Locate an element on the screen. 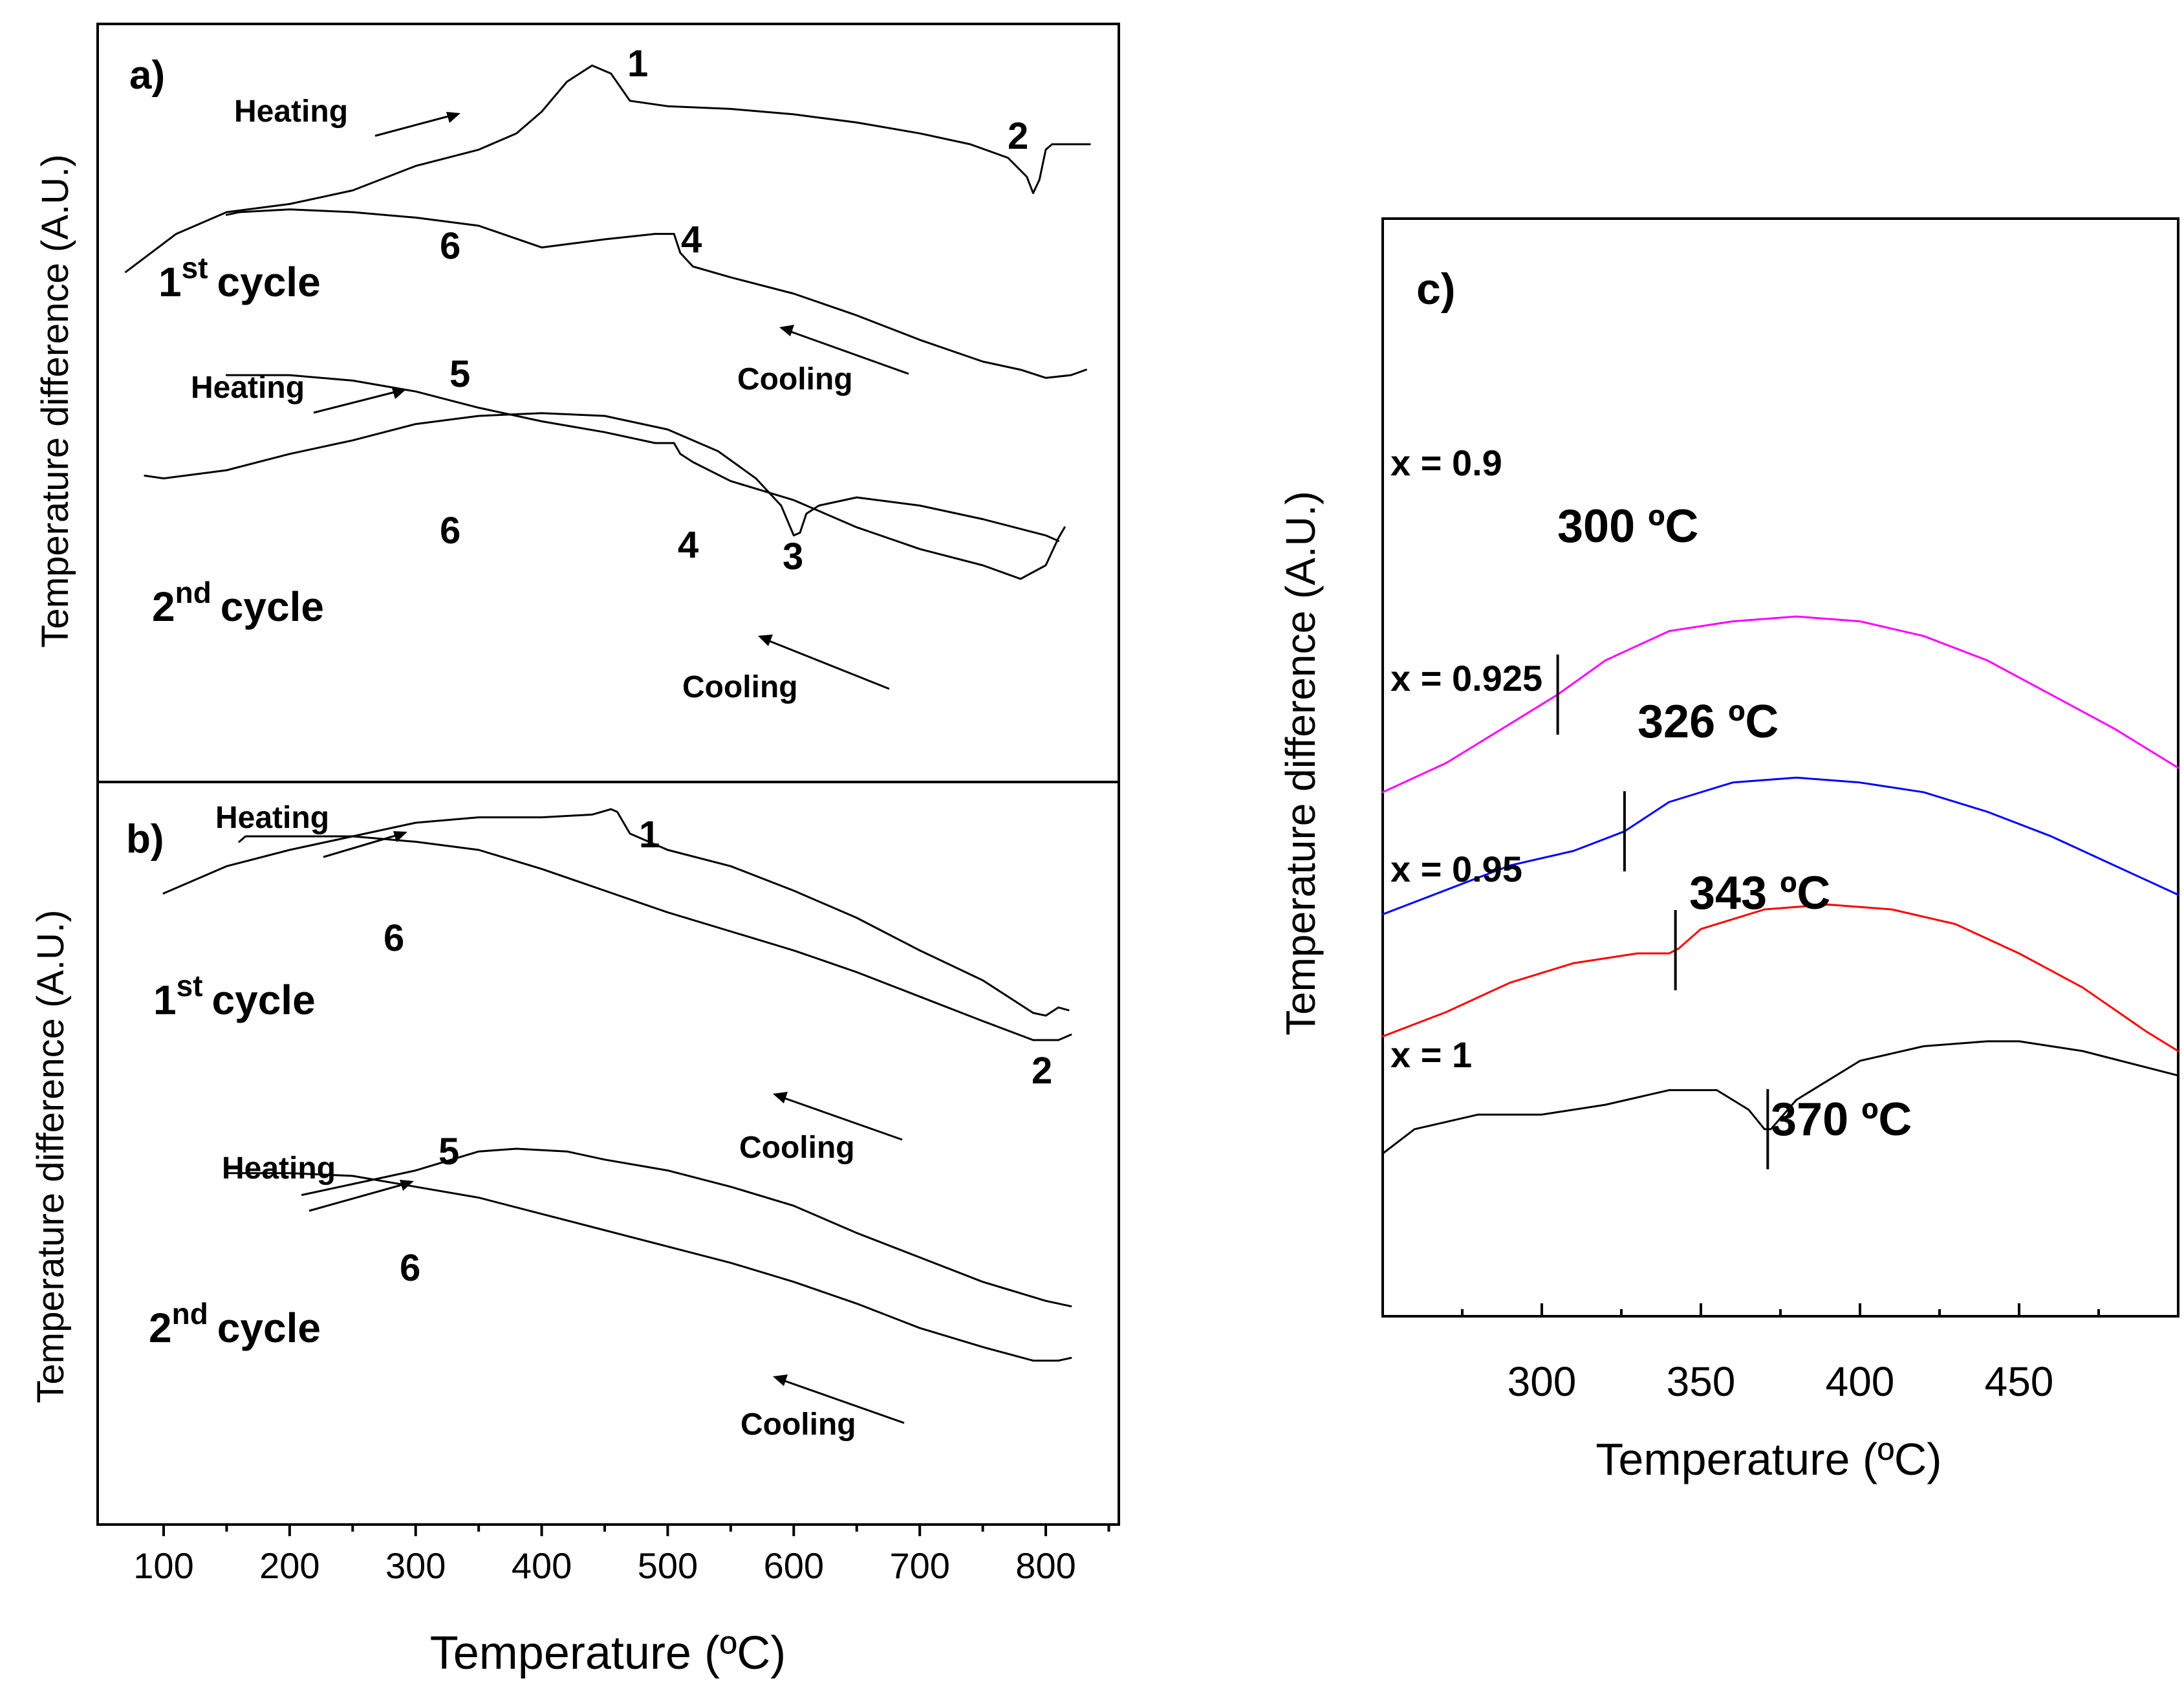 This screenshot has width=2184, height=1683. a-cycle-top-sup: st is located at coordinates (195, 268).